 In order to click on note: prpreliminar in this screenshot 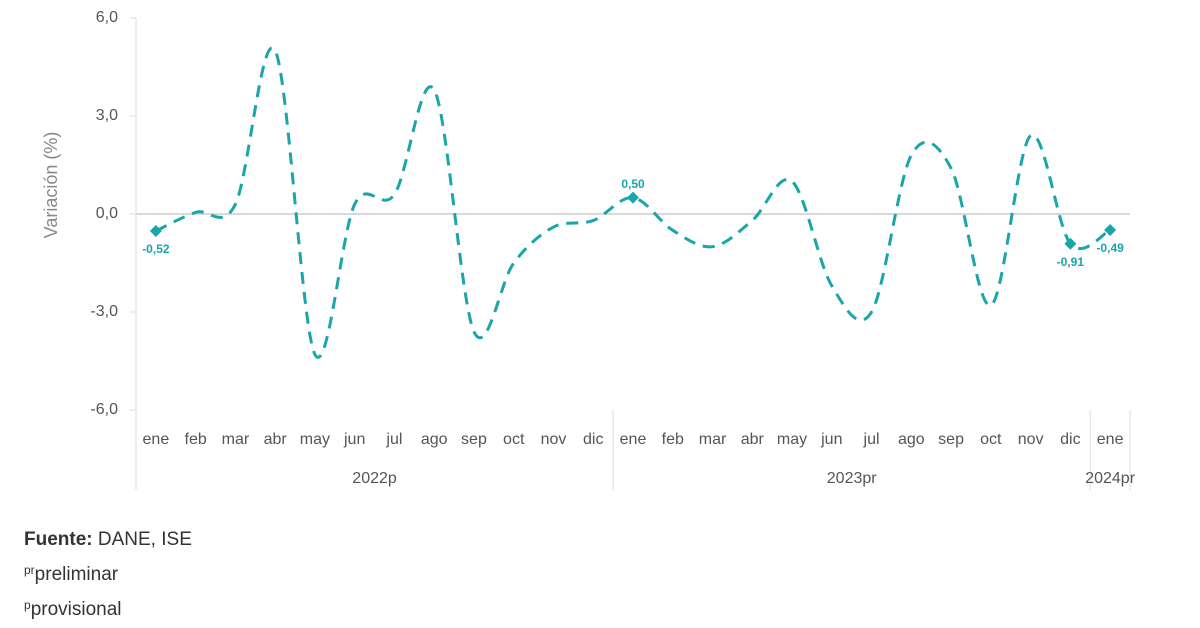, I will do `click(108, 572)`.